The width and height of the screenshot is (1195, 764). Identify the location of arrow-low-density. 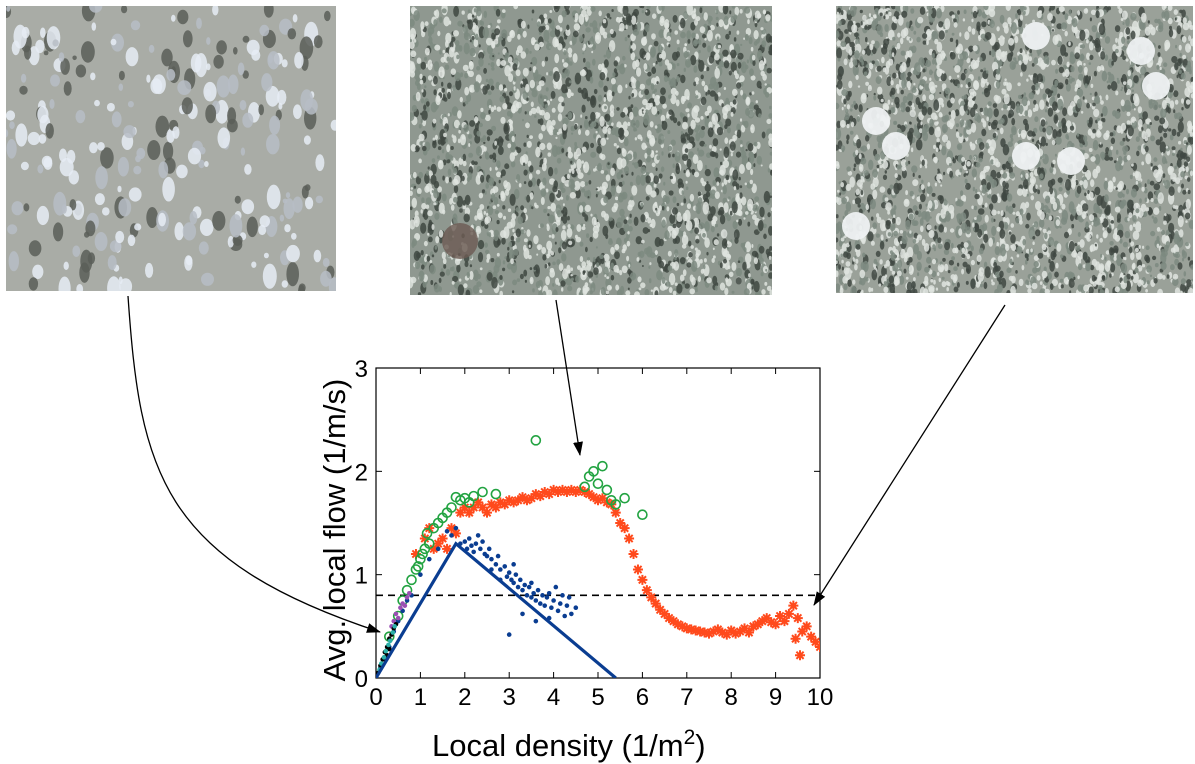
(254, 464).